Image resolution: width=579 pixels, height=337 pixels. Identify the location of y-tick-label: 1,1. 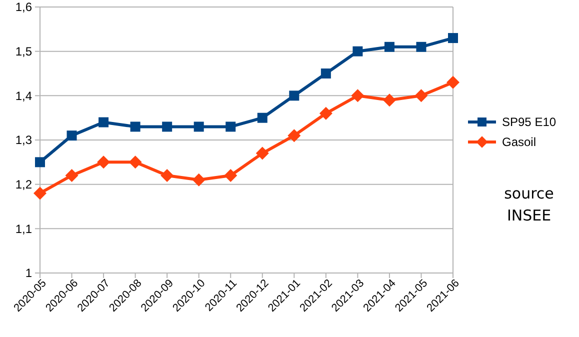
(23, 229).